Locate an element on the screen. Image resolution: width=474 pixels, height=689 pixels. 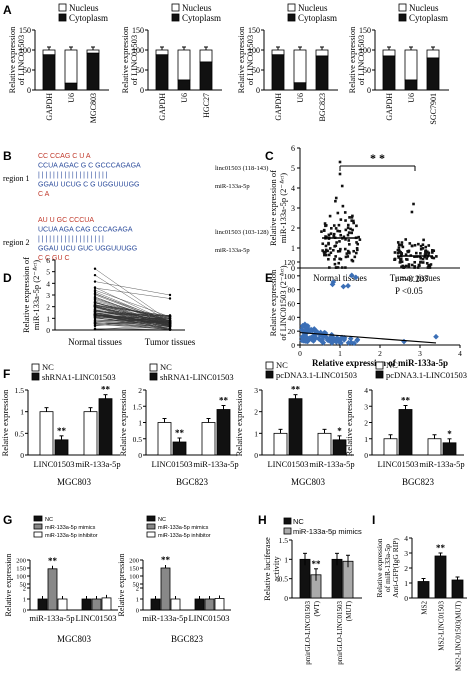
y-tick-label: 0.5 is located at coordinates (20, 433).